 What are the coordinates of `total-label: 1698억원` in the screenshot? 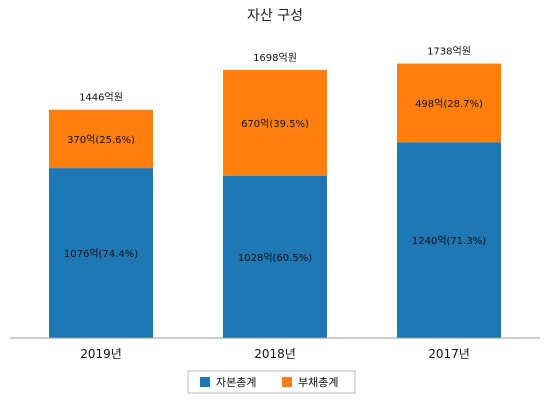 It's located at (275, 58).